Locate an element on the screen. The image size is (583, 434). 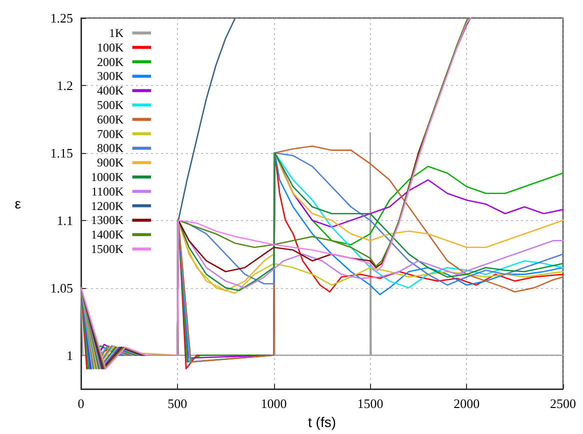
y-tick-label: 1.05 is located at coordinates (61, 288).